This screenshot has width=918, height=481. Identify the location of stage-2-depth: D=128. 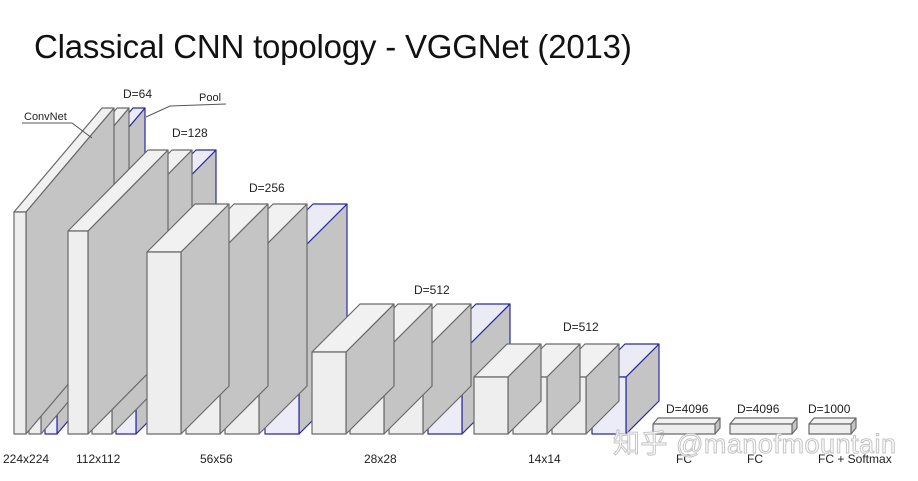
(190, 133).